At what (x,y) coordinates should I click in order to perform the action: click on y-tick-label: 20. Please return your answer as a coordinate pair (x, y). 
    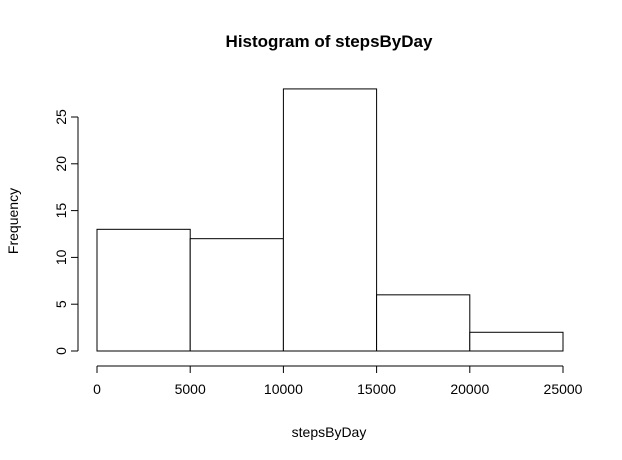
    Looking at the image, I should click on (61, 164).